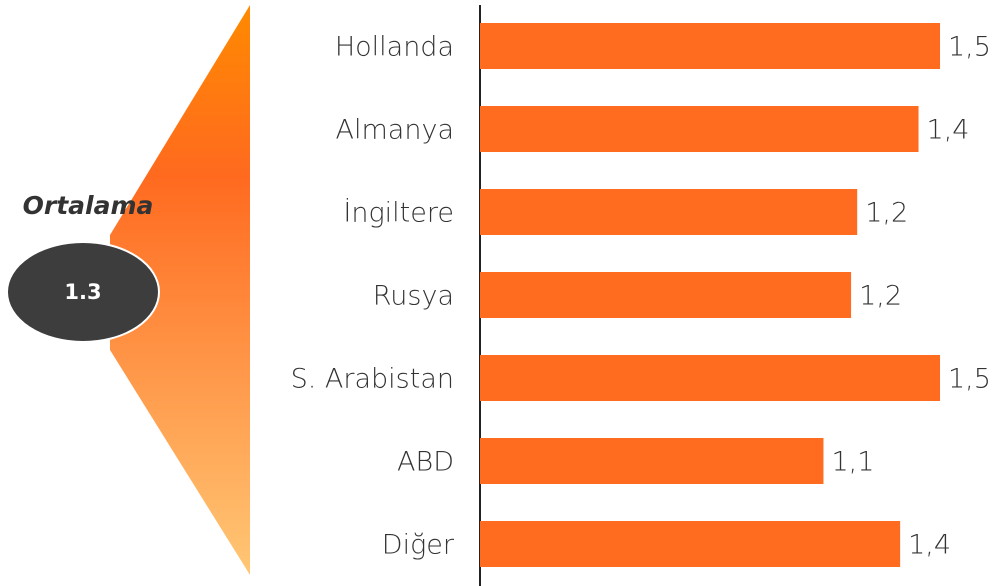 This screenshot has width=1001, height=586. I want to click on category-label: Rusya, so click(413, 296).